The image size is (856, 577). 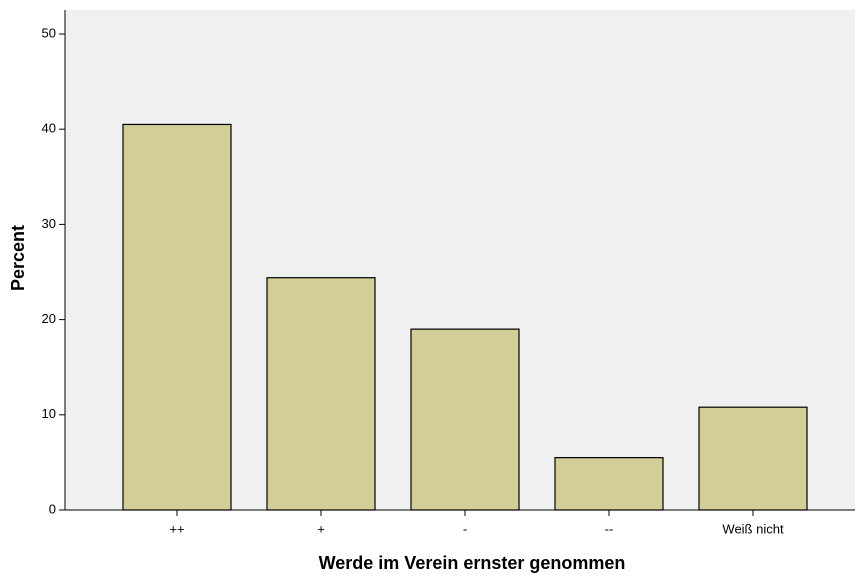 I want to click on y-axis-title: Percent, so click(x=18, y=258).